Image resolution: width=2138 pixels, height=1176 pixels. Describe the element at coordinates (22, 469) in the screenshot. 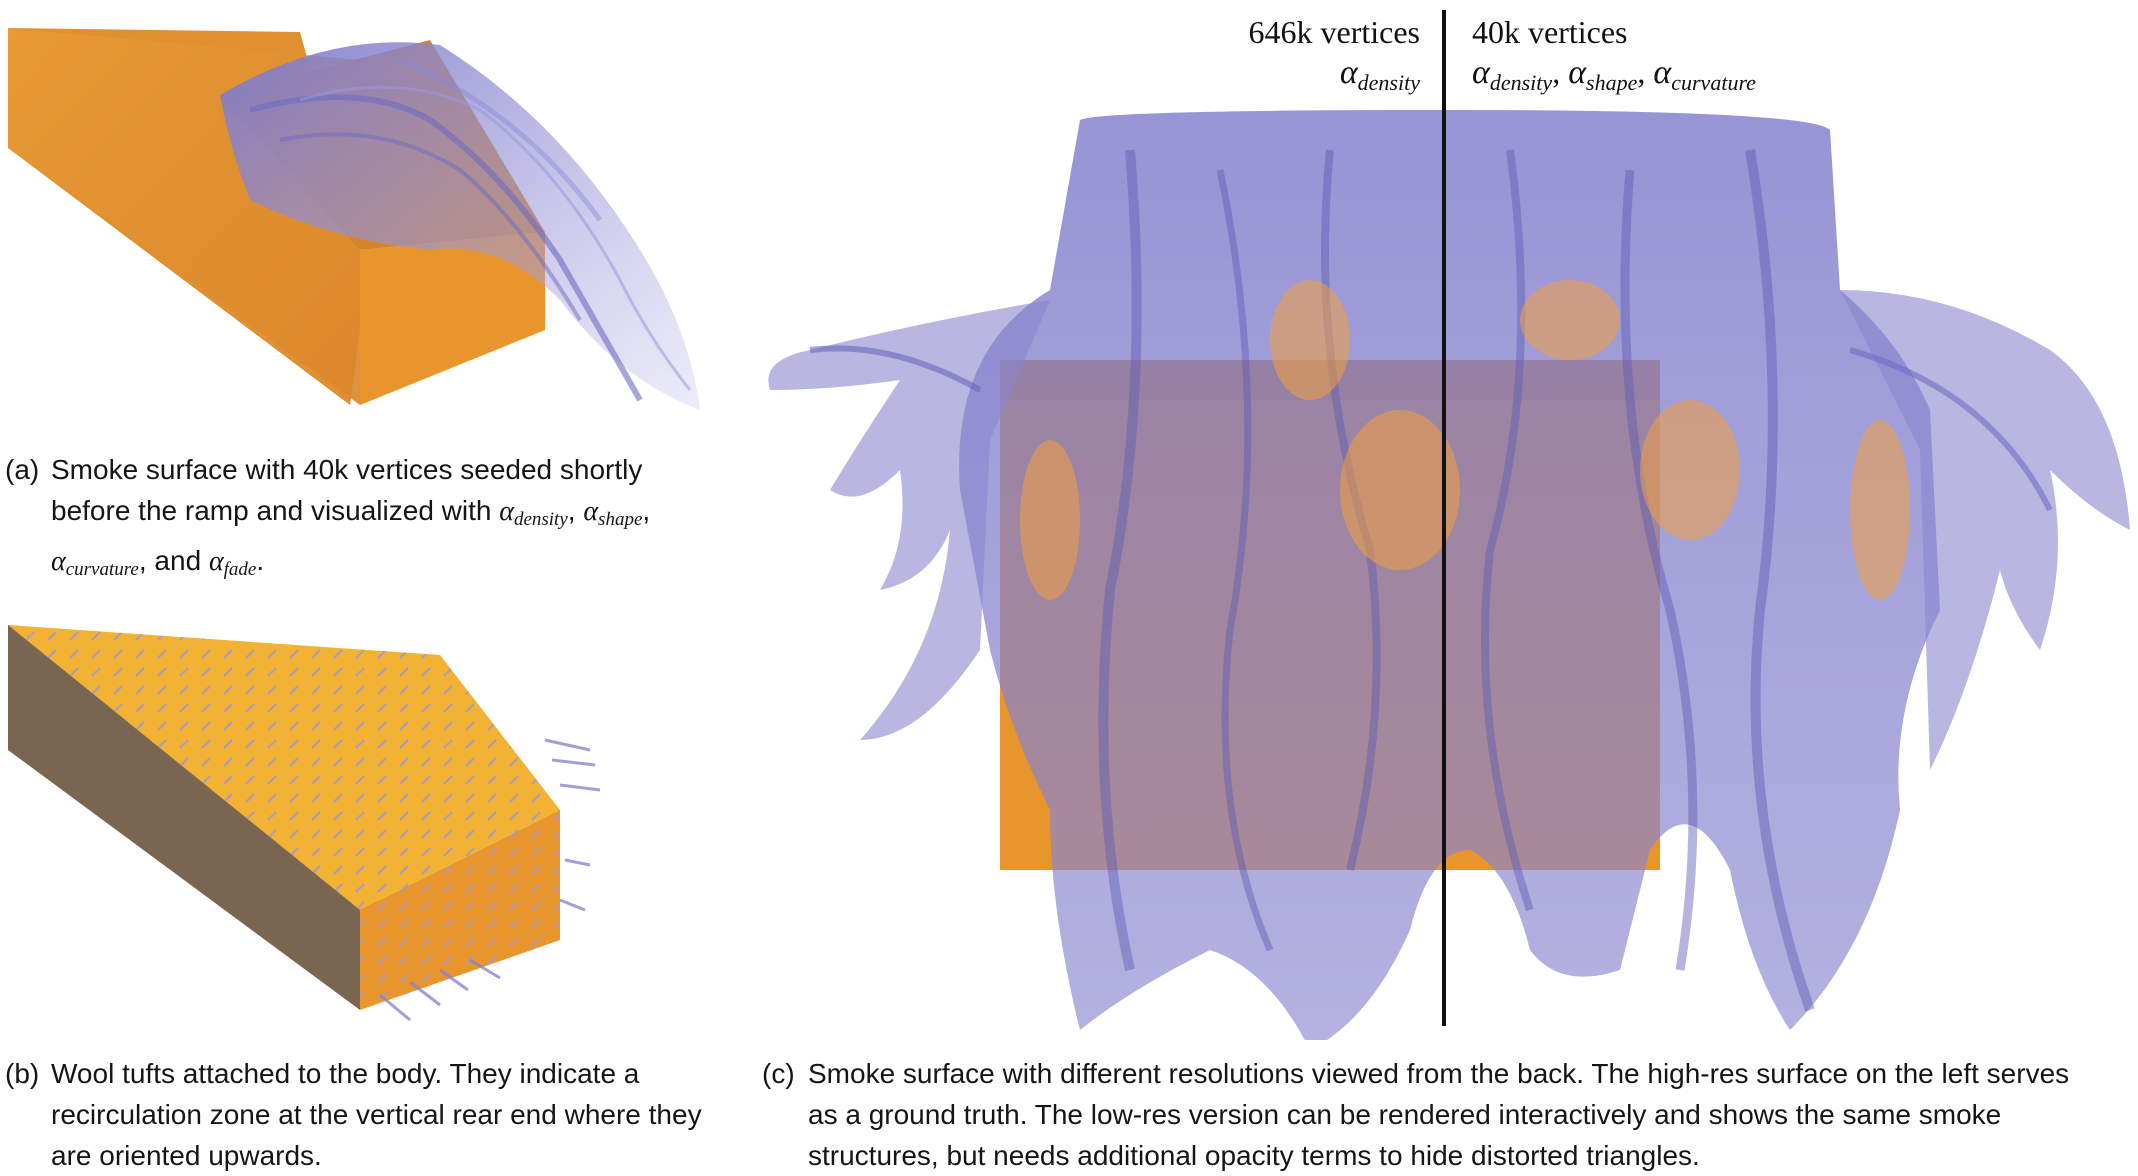

I see `caption-a-label: (a)` at that location.